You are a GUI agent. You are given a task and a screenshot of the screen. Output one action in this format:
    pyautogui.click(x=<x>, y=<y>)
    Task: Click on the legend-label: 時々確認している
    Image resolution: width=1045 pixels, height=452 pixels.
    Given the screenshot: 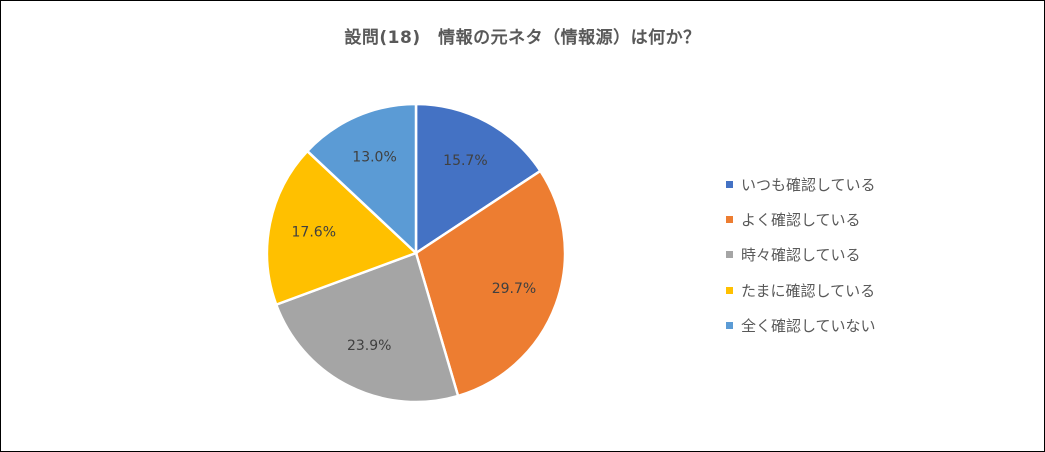 What is the action you would take?
    pyautogui.click(x=801, y=255)
    